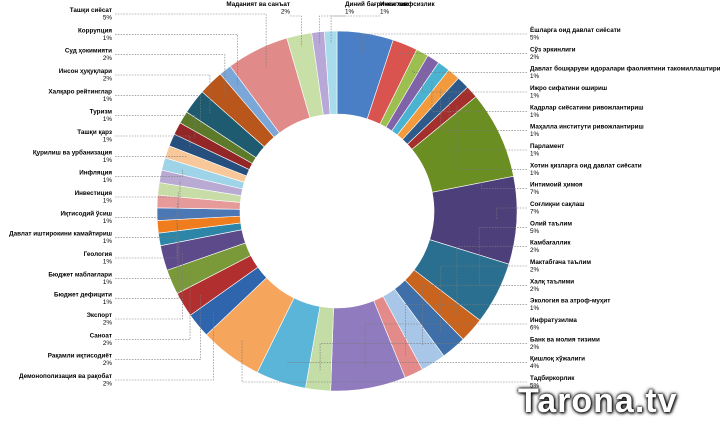 The width and height of the screenshot is (720, 427). I want to click on watermark-suffix: .tv, so click(656, 401).